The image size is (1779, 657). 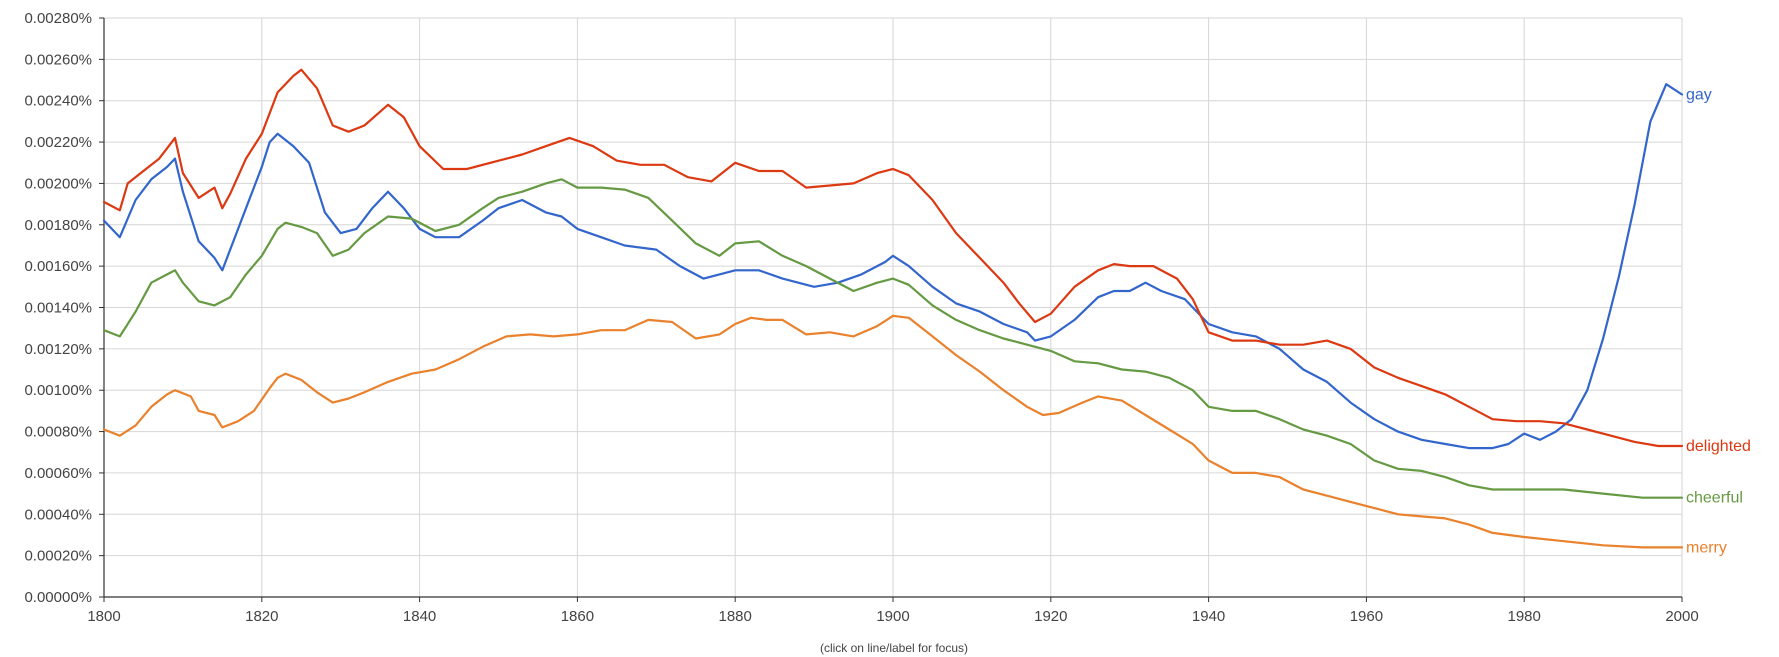 What do you see at coordinates (58, 473) in the screenshot?
I see `y-tick-label: 0.00060%` at bounding box center [58, 473].